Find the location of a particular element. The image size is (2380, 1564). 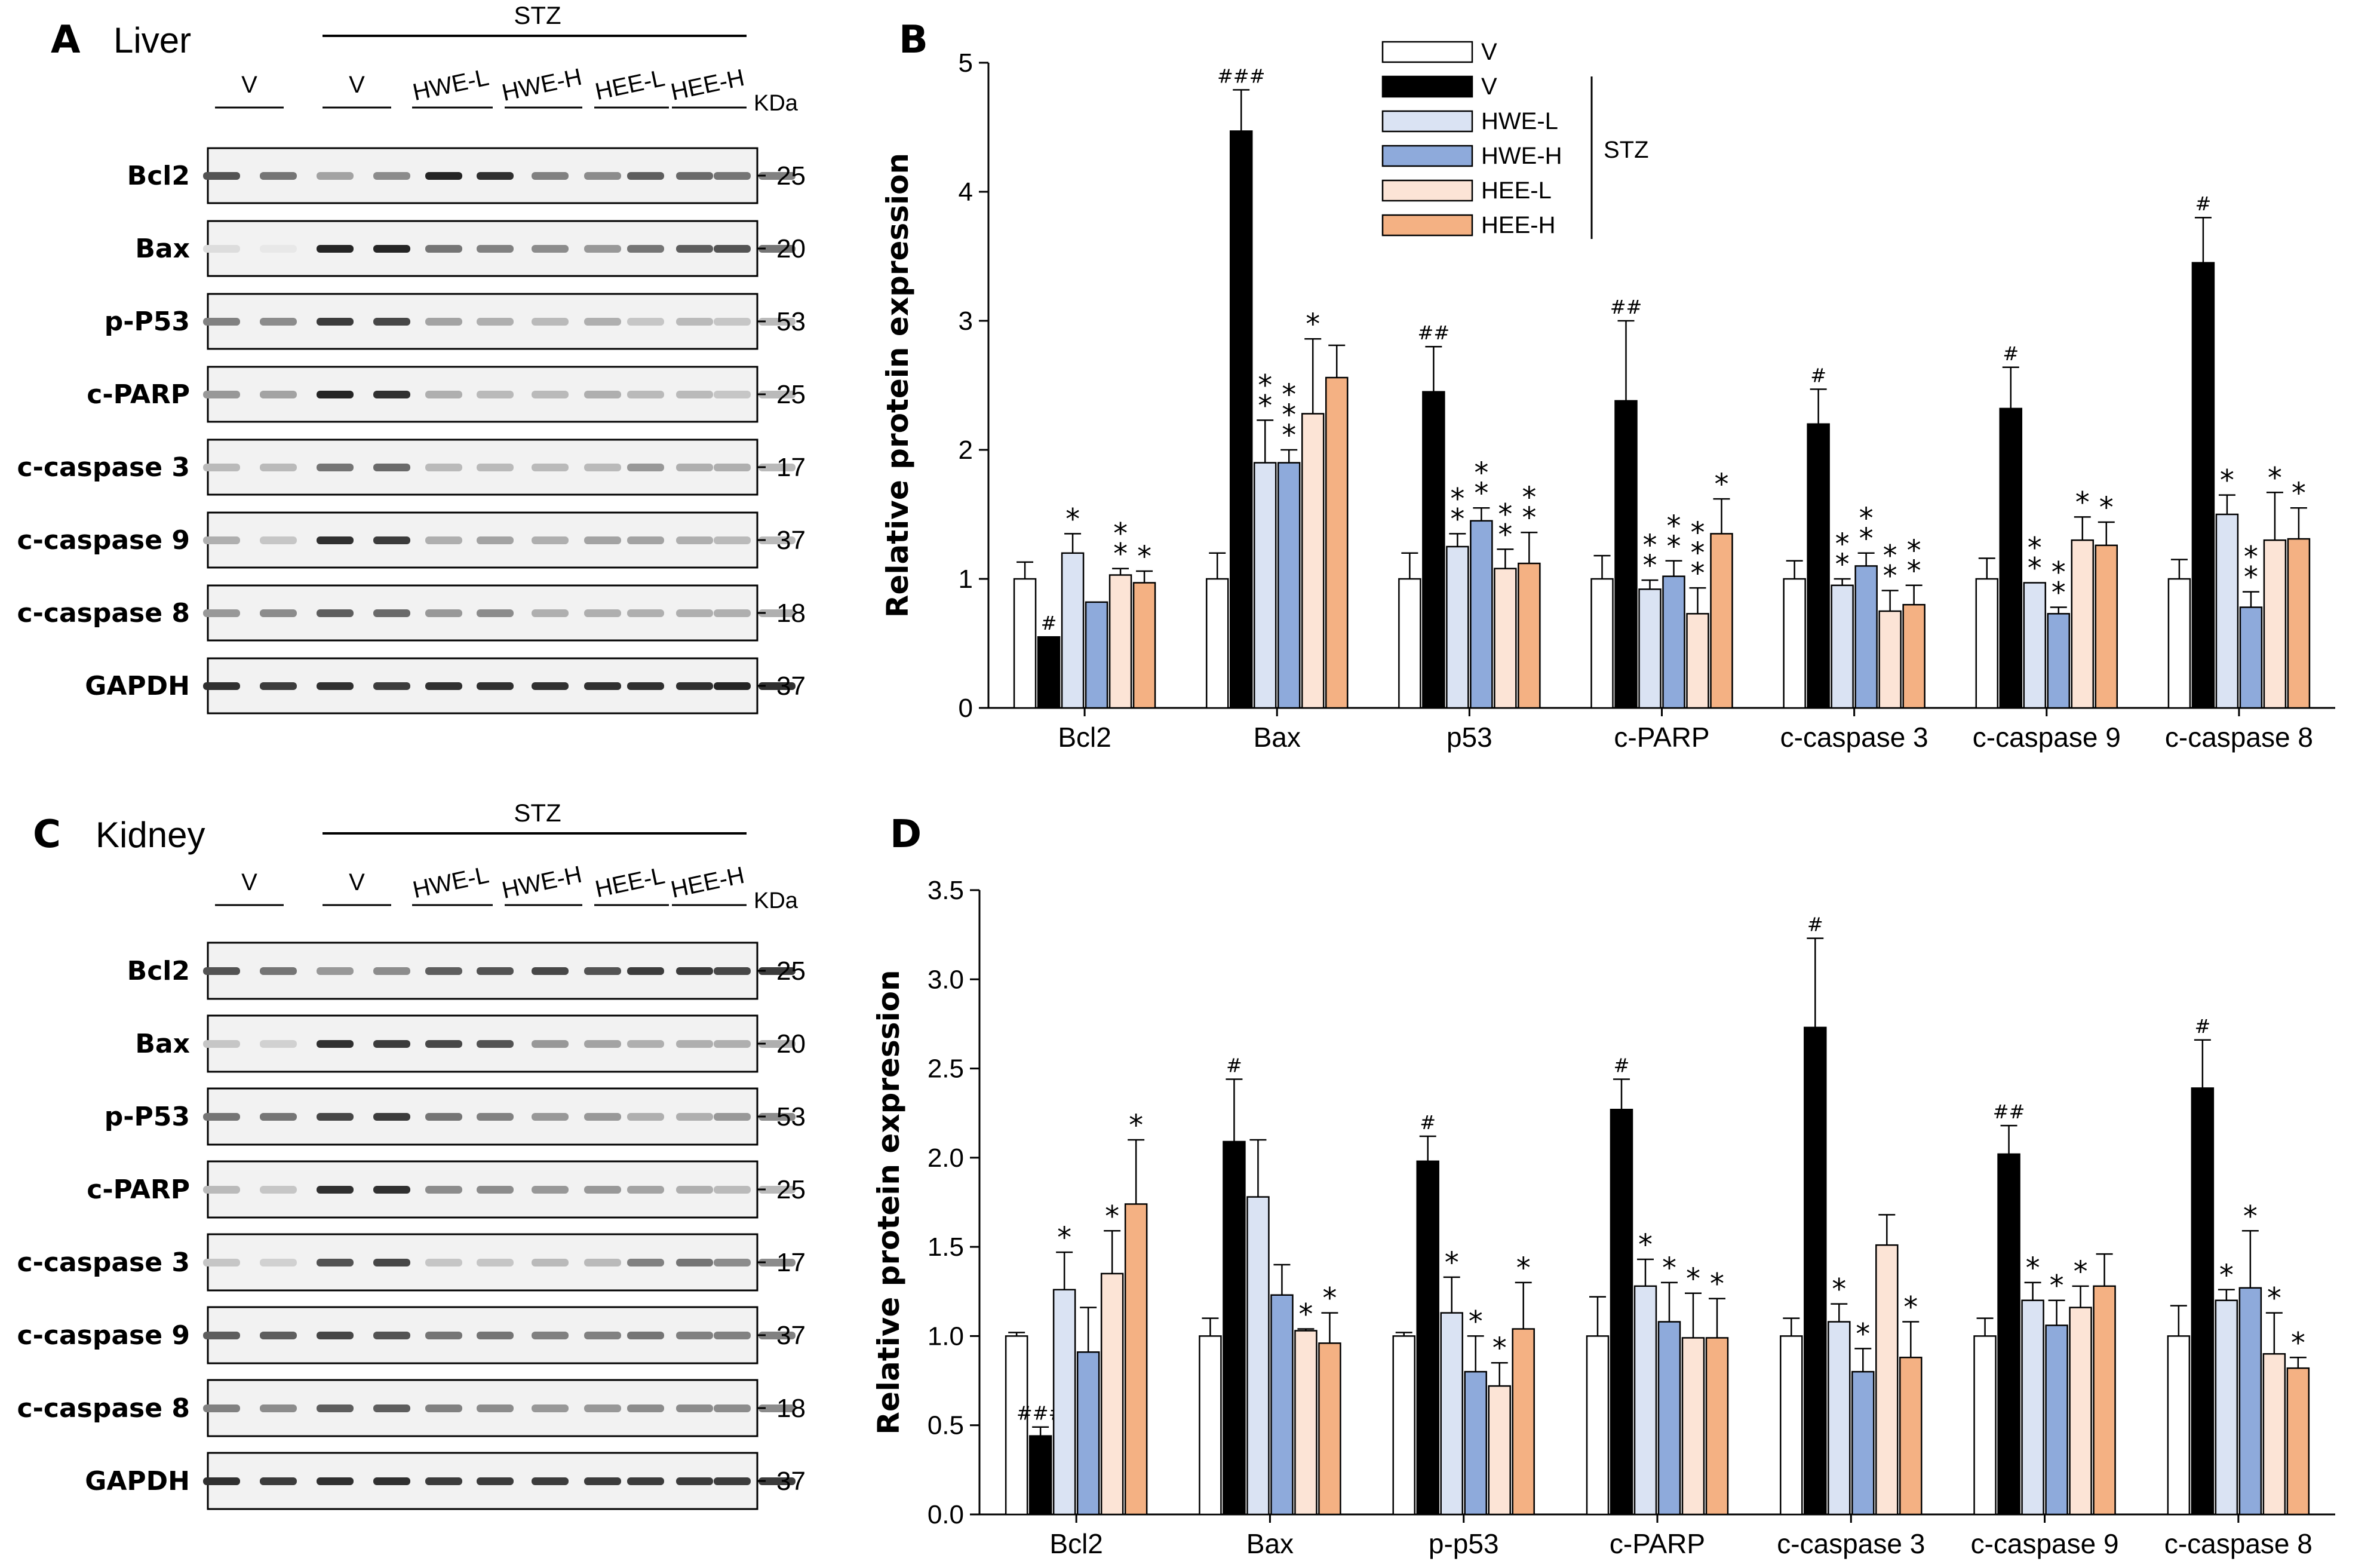

x-category-label: Bax is located at coordinates (1278, 737).